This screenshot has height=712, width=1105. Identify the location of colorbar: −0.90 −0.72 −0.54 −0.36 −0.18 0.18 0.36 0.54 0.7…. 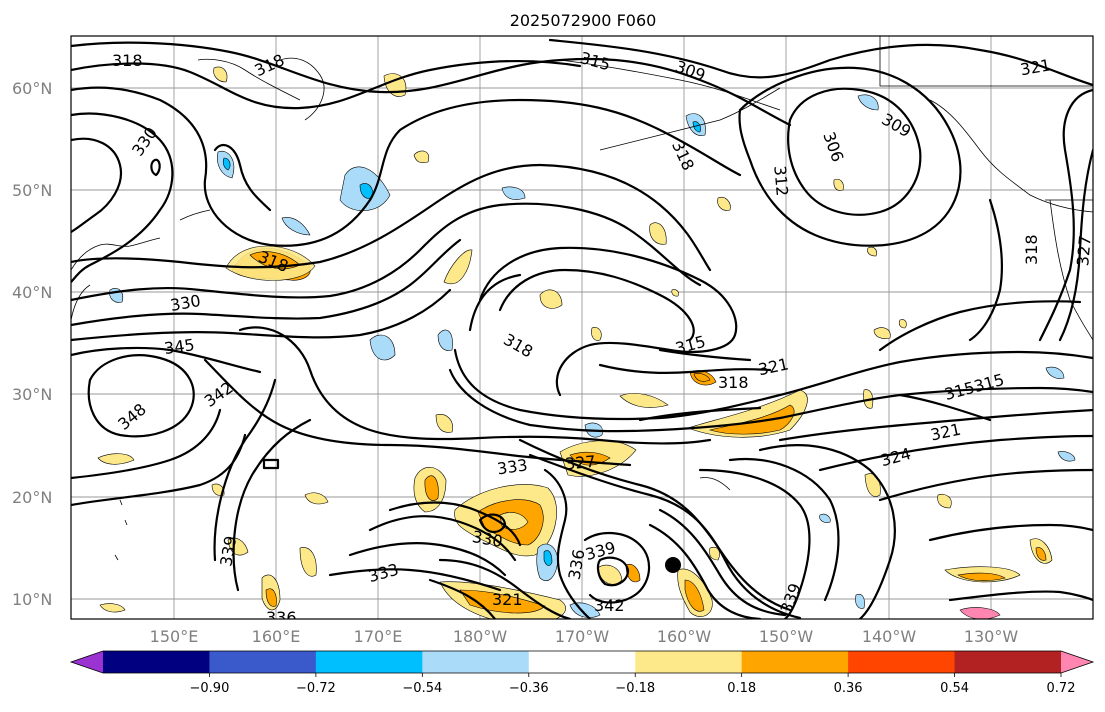
(582, 673).